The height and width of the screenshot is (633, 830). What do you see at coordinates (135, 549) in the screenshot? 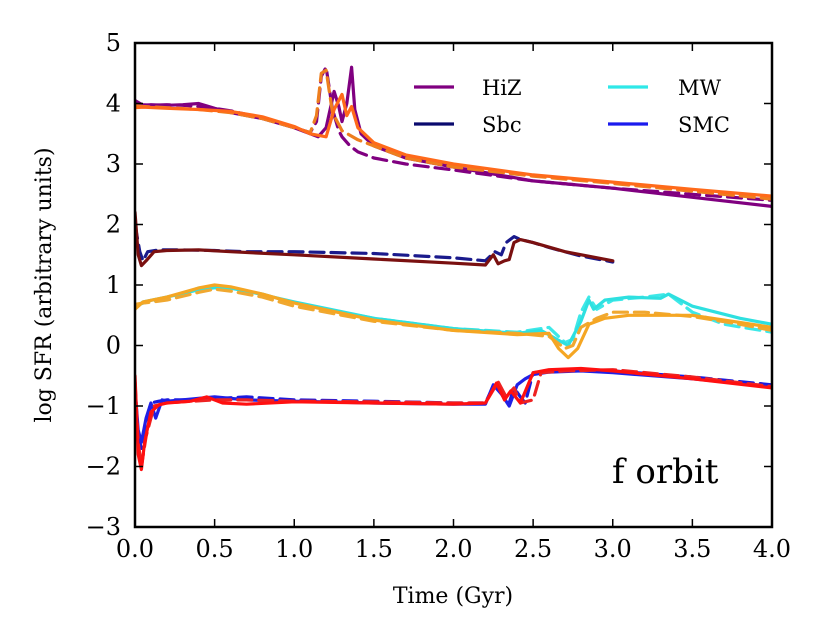
I see `x-tick-label: 0.0` at bounding box center [135, 549].